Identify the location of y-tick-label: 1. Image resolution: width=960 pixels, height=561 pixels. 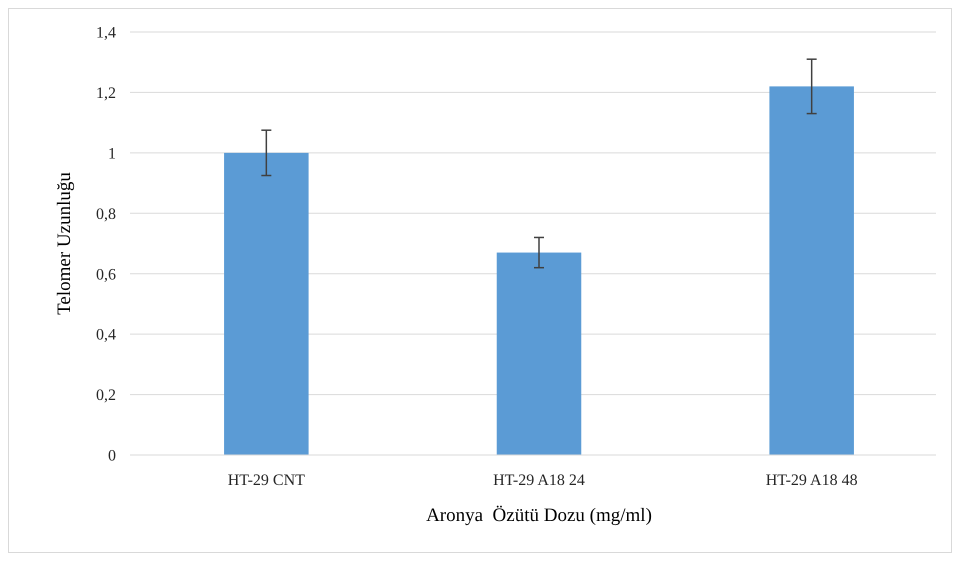
(112, 153).